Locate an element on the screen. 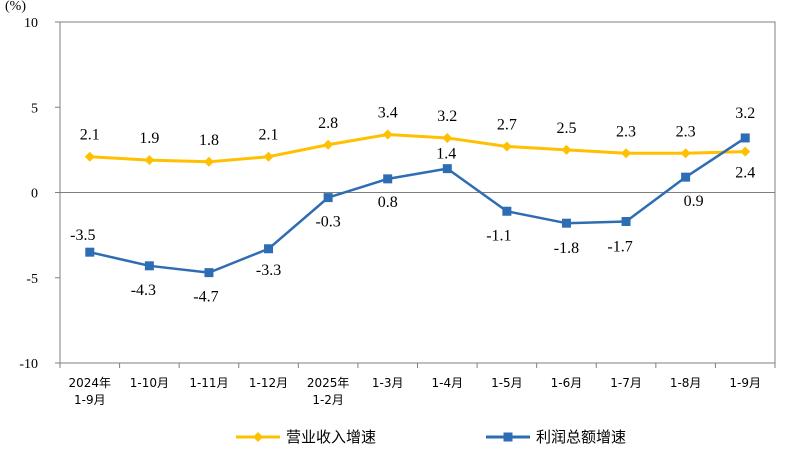  data-label: 1.9 is located at coordinates (149, 138).